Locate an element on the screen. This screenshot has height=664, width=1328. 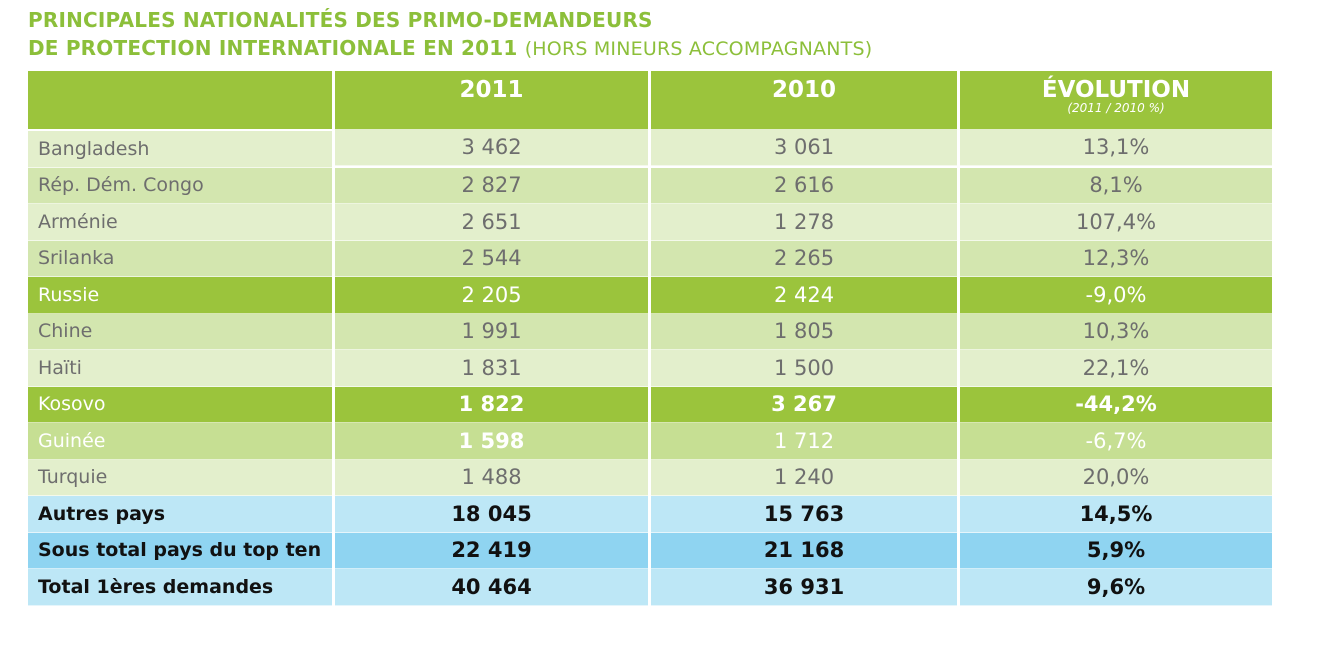
table-cell-v10: 1 278 is located at coordinates (804, 222).